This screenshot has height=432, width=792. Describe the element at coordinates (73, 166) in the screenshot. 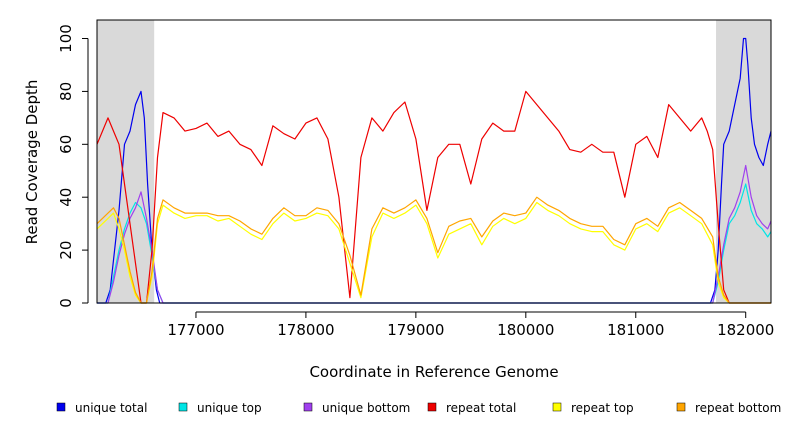

I see `y-axis: 0 20 40 60 80 100` at that location.